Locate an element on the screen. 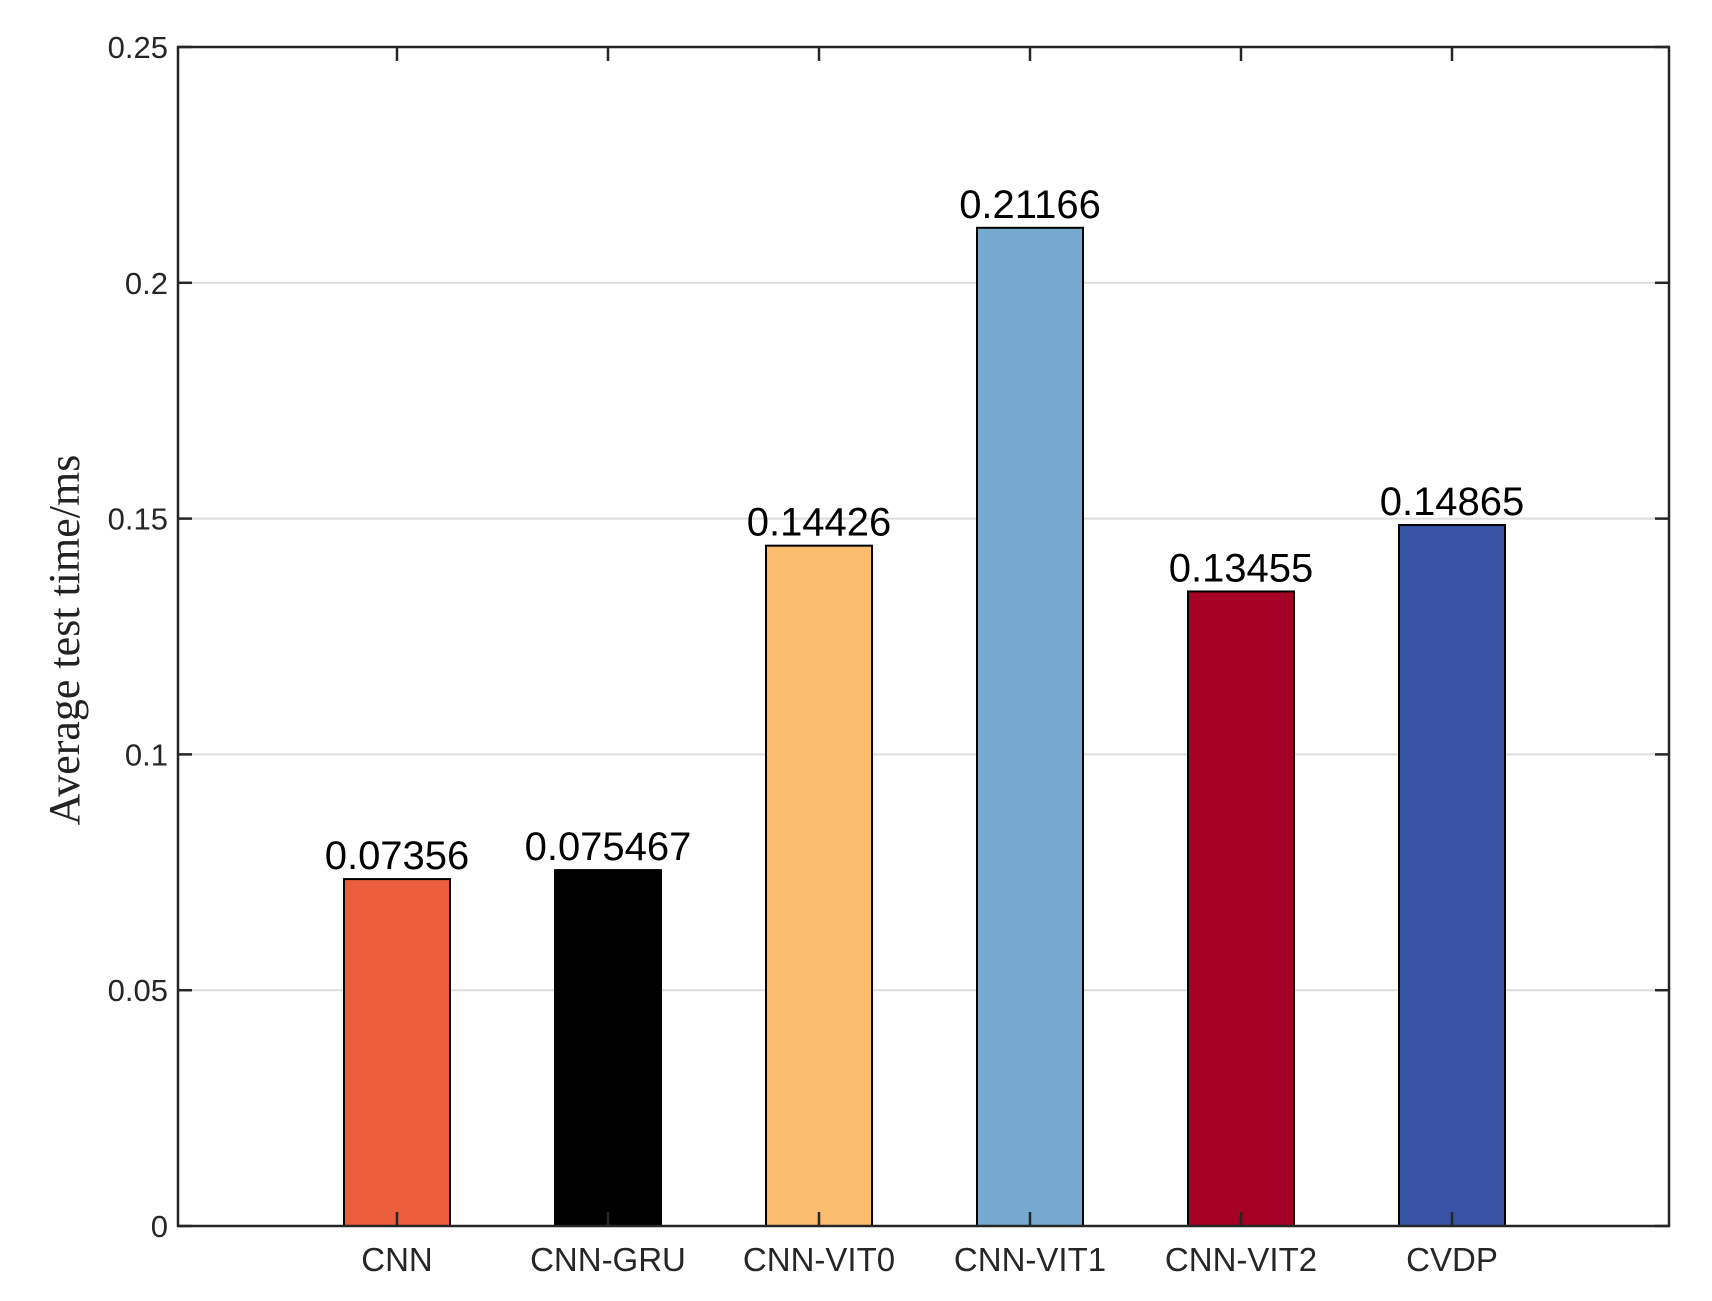 The width and height of the screenshot is (1712, 1301). x-tick-label: CNN-GRU is located at coordinates (608, 1259).